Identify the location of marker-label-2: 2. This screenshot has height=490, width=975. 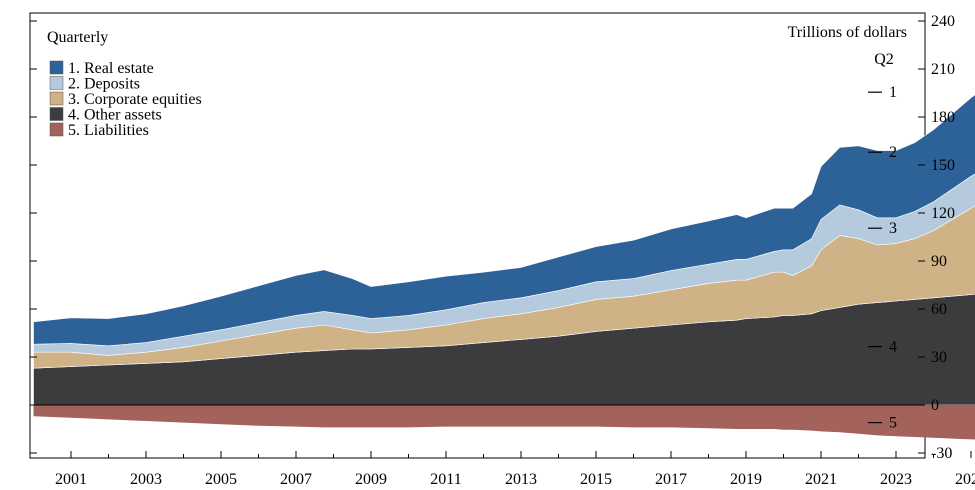
(893, 152).